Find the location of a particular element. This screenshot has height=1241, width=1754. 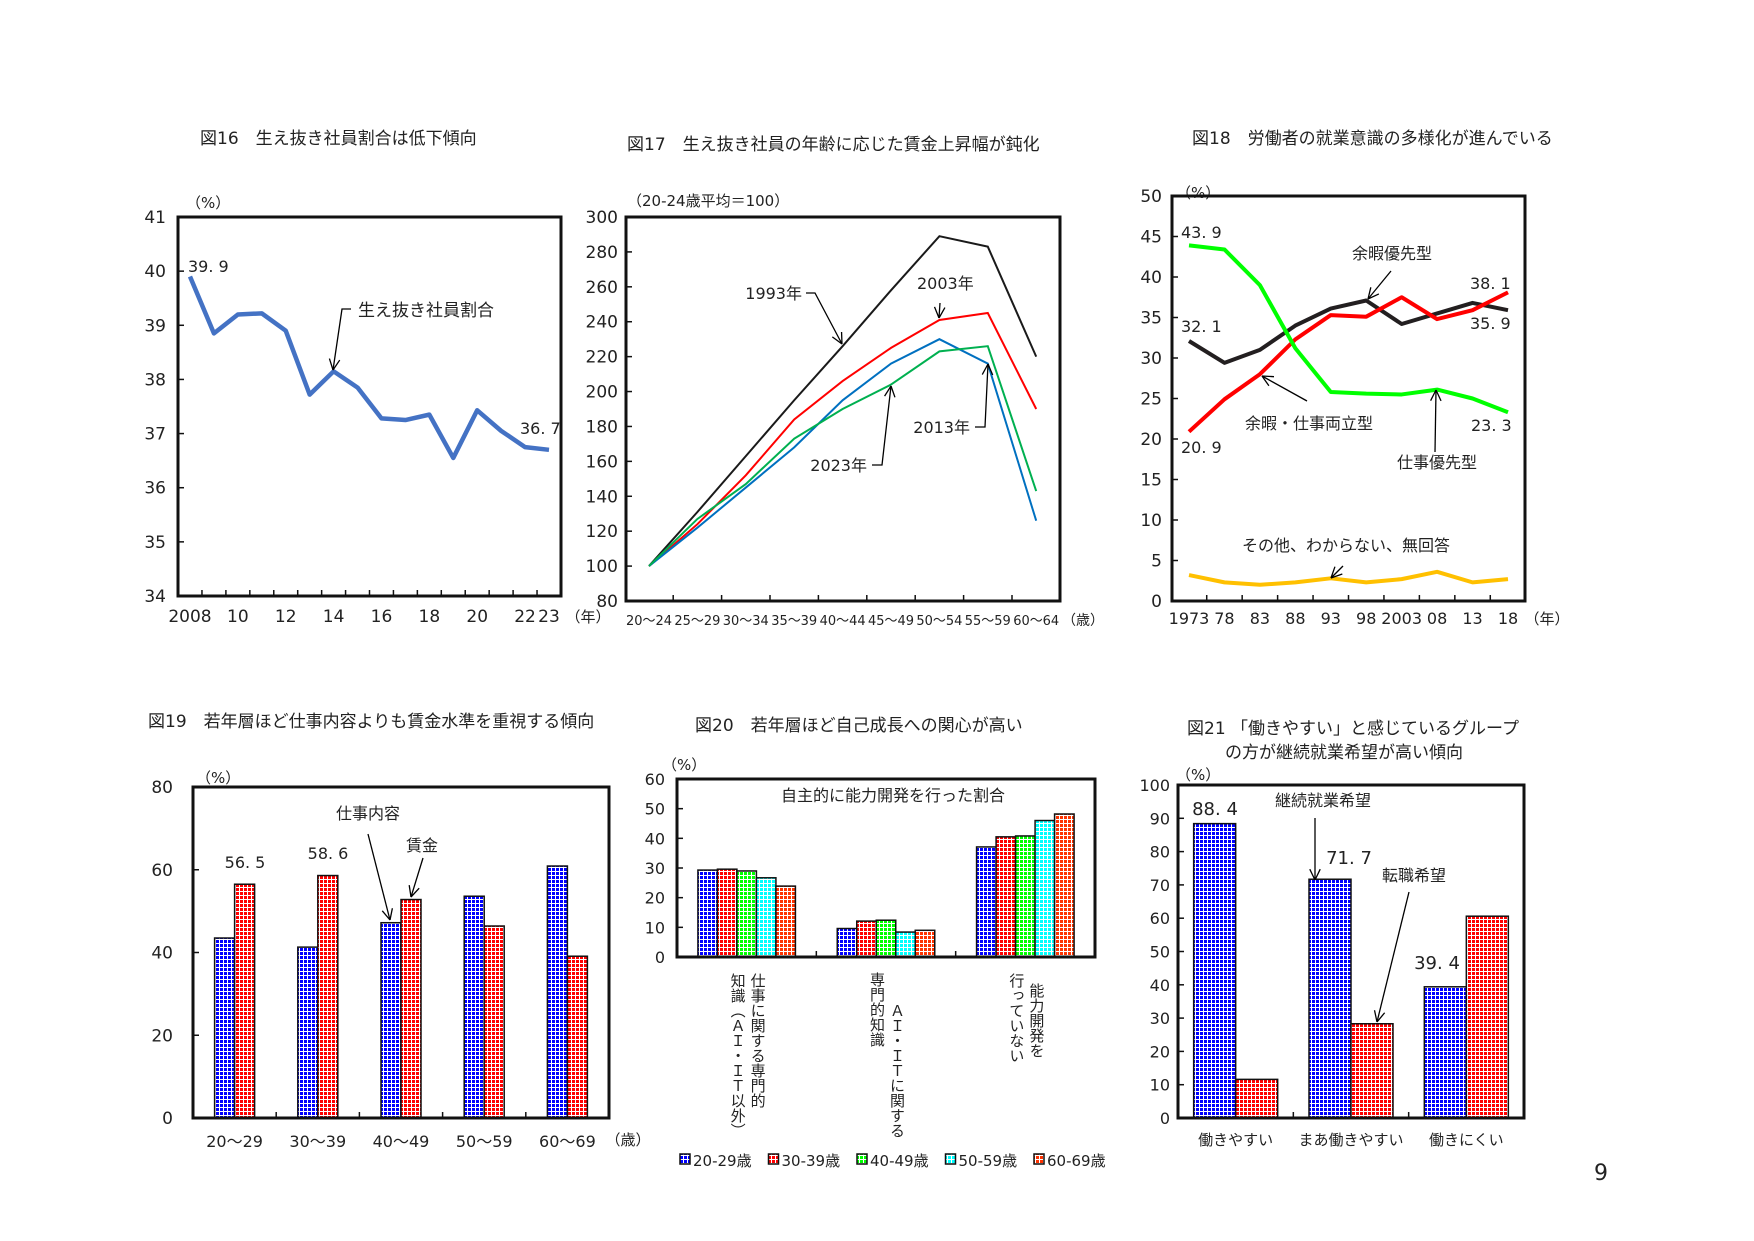

x-tick-label: 60～64 is located at coordinates (1036, 621).